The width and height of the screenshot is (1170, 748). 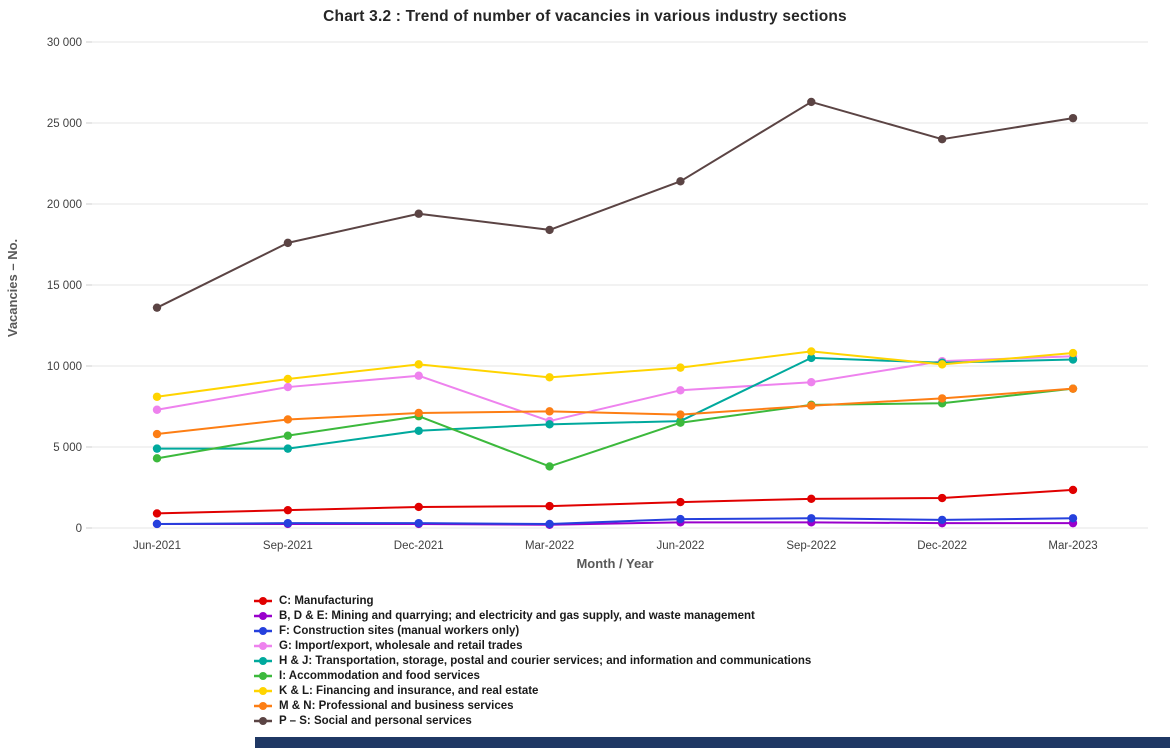 What do you see at coordinates (549, 546) in the screenshot?
I see `x-tick-label: Mar-2022` at bounding box center [549, 546].